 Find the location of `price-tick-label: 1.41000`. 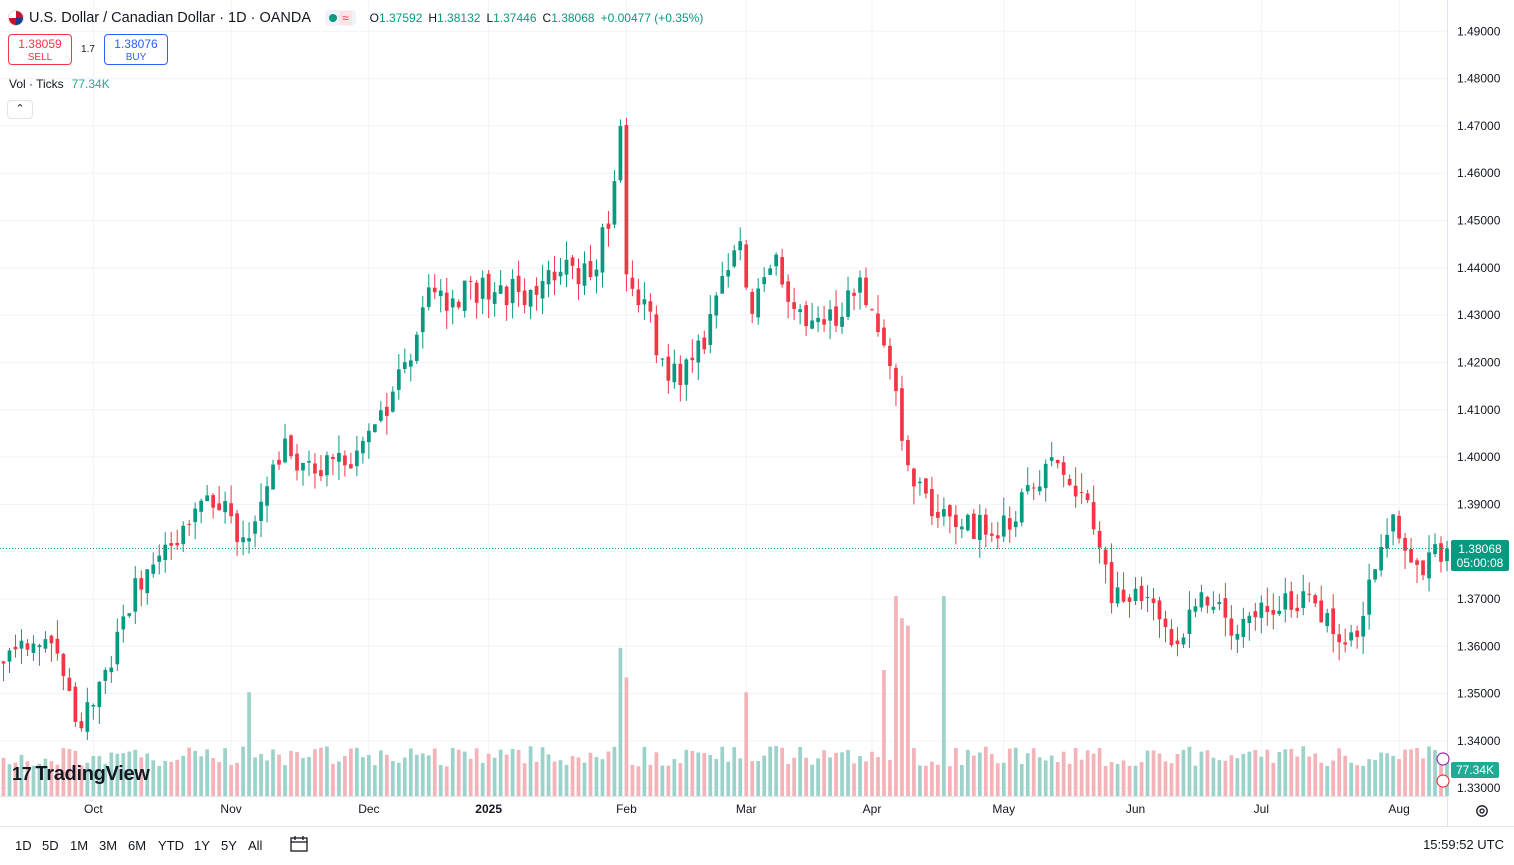

price-tick-label: 1.41000 is located at coordinates (1479, 410).